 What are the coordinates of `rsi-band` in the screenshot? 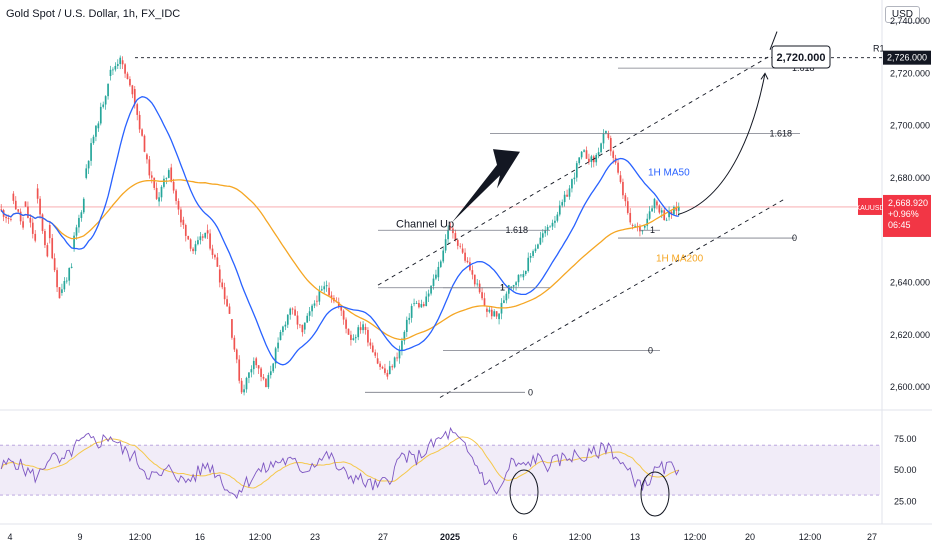 It's located at (440, 470).